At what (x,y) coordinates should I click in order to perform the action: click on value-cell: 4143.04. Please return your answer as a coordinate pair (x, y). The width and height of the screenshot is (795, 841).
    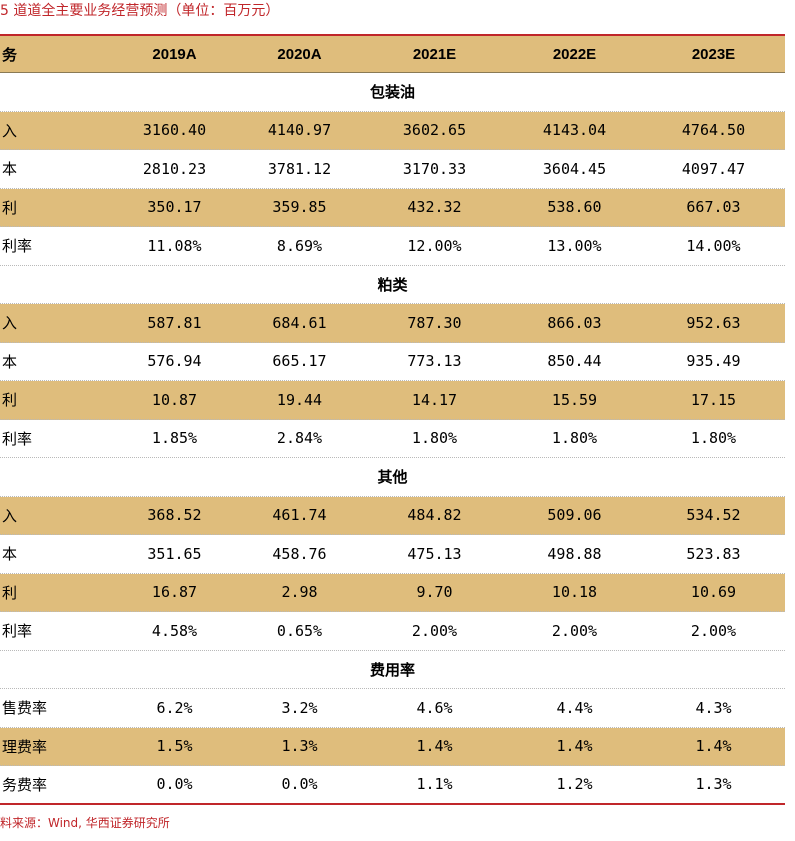
    Looking at the image, I should click on (574, 130).